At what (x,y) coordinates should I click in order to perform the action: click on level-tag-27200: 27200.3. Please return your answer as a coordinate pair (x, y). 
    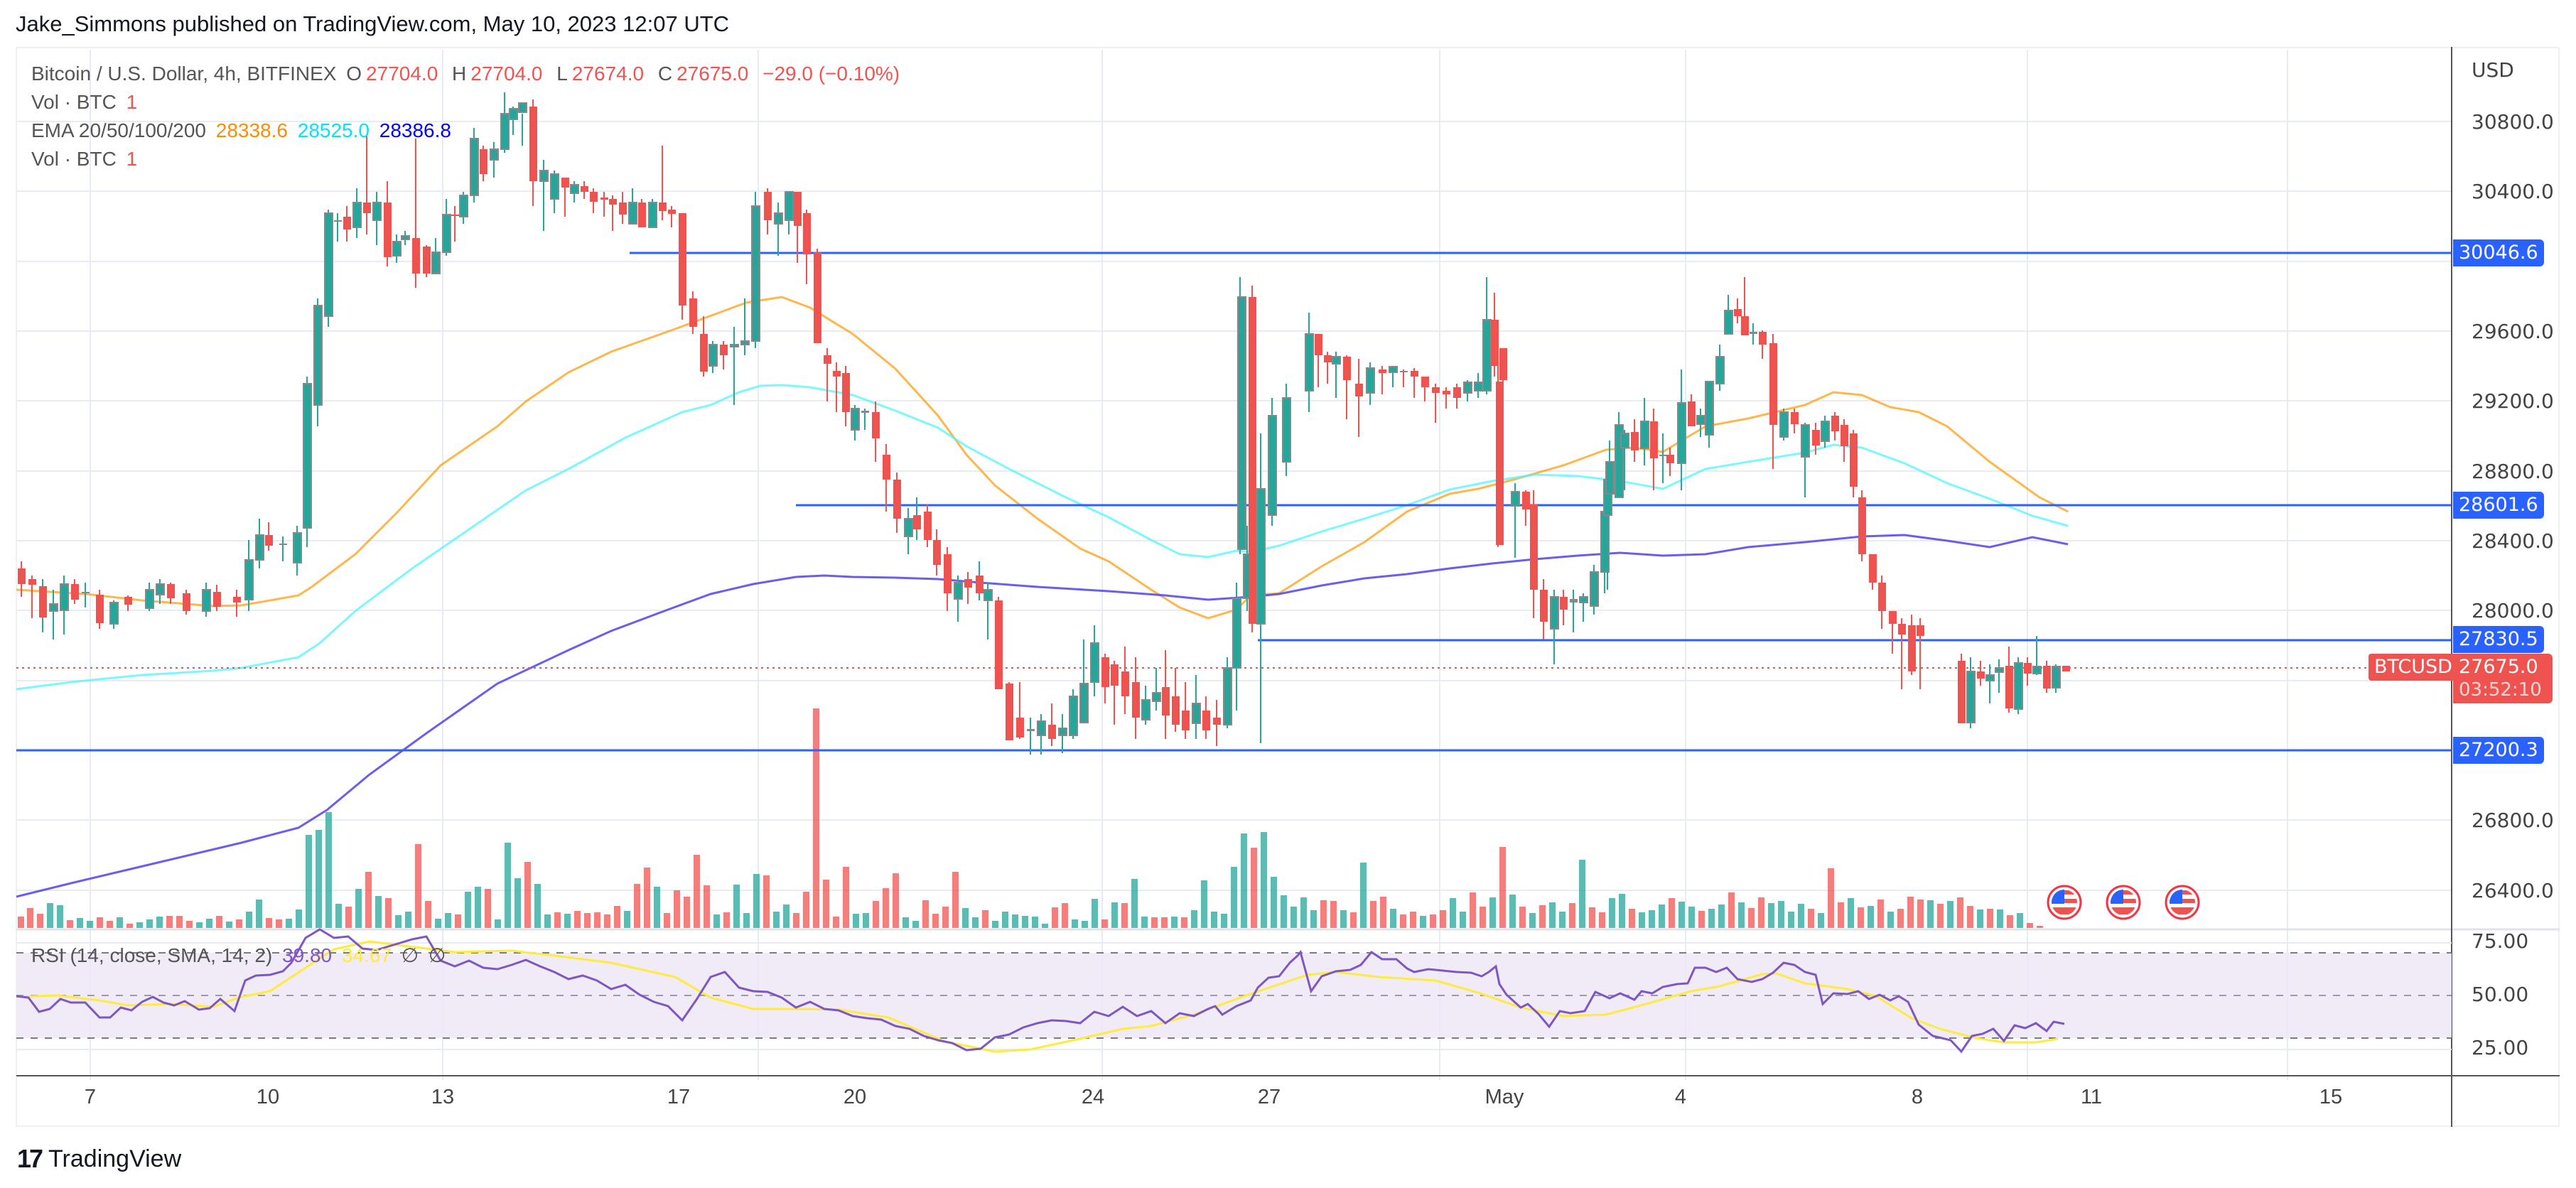
    Looking at the image, I should click on (2498, 750).